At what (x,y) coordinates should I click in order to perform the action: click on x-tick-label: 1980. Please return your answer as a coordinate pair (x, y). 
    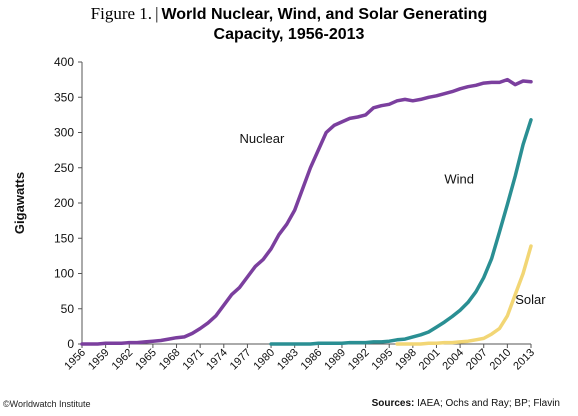
    Looking at the image, I should click on (264, 360).